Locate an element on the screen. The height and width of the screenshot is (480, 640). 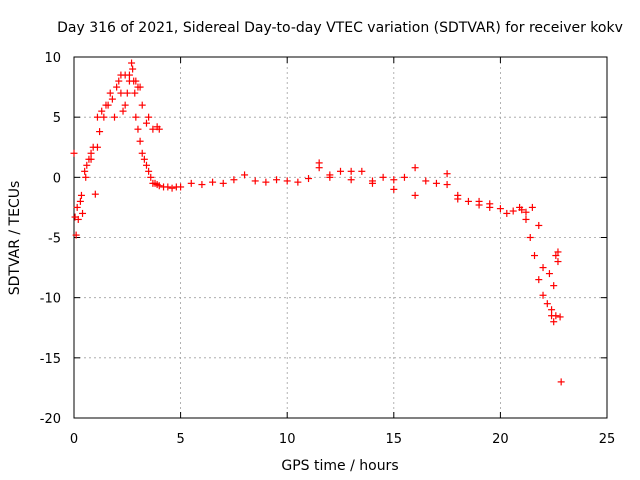
y-tick-label: -20 is located at coordinates (50, 419).